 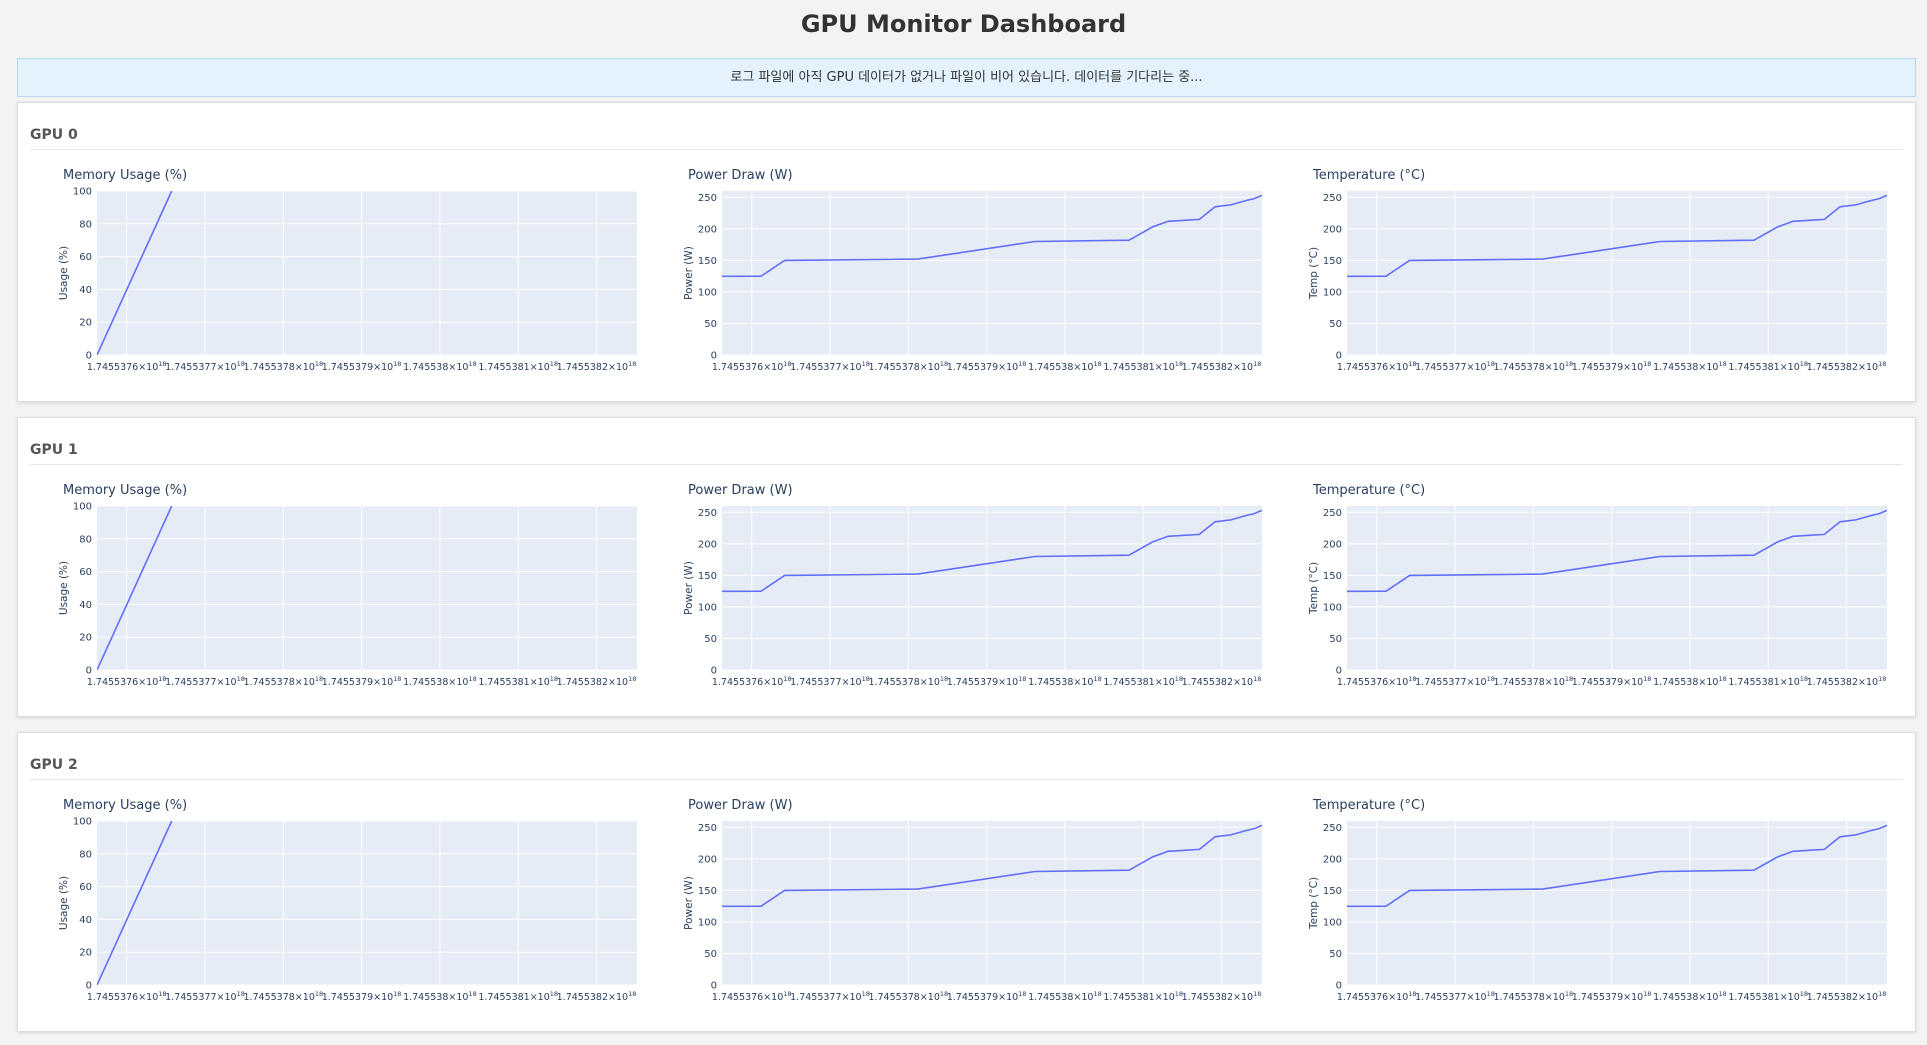 I want to click on page-title: GPU Monitor Dashboard, so click(x=963, y=24).